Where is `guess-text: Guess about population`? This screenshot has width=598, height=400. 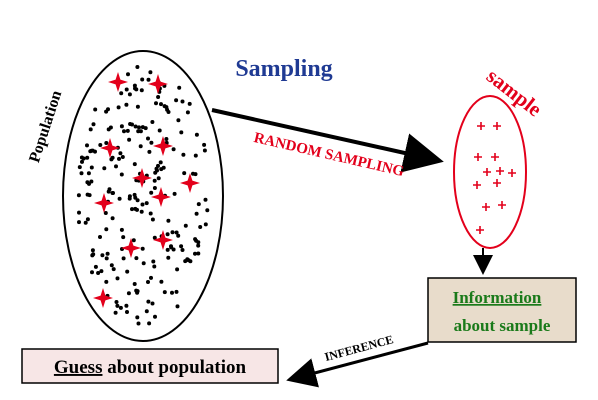
guess-text: Guess about population is located at coordinates (150, 367).